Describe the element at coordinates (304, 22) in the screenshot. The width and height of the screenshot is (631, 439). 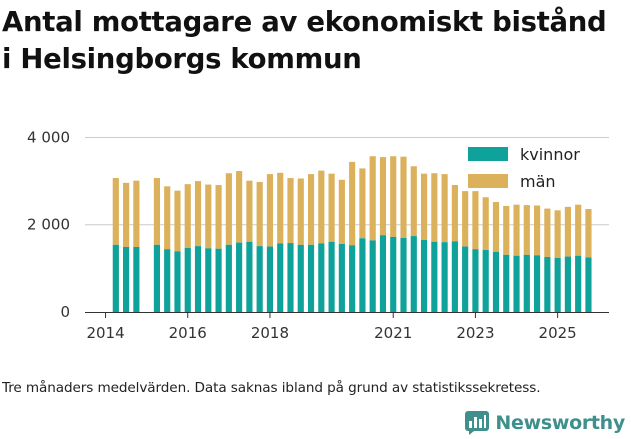
I see `title-line-1: Antal mottagare av ekonomiskt bistånd` at that location.